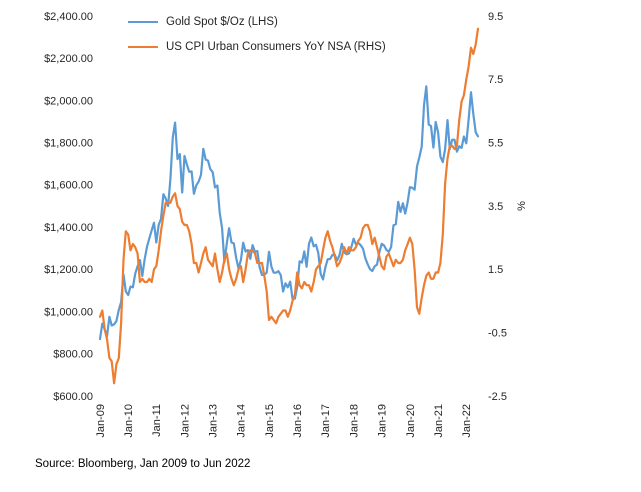 The image size is (641, 492). I want to click on x-axis-tick-label: Jan-18, so click(354, 421).